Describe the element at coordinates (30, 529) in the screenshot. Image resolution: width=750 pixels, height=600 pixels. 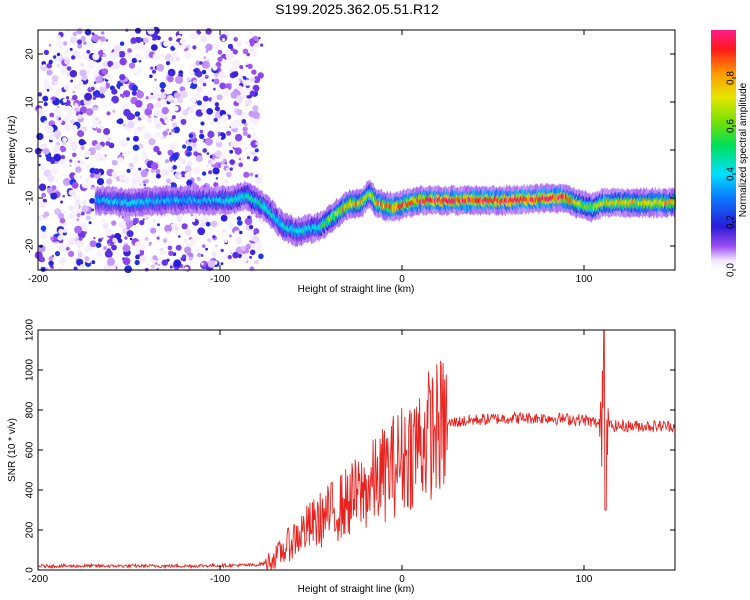
I see `y-tick-label: 200` at that location.